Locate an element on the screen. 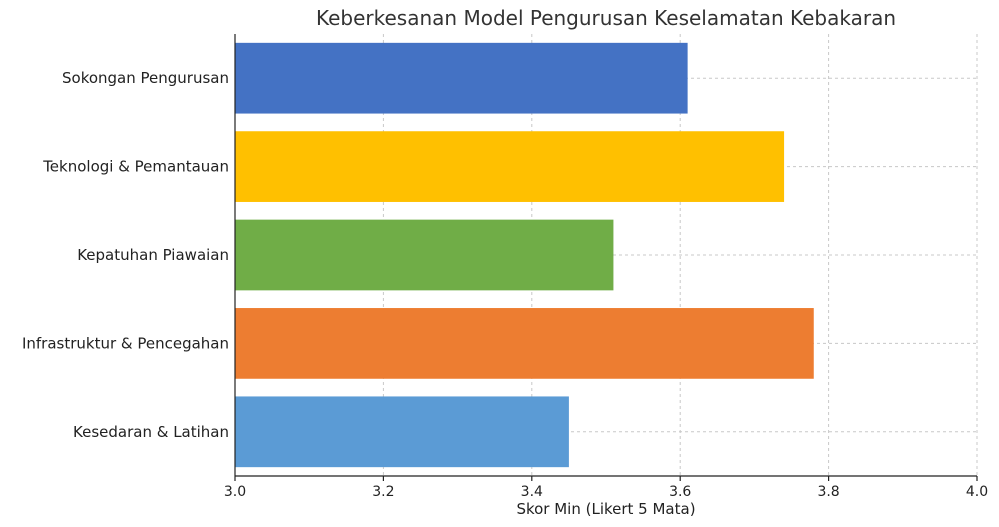  category-label: Kepatuhan Piawaian is located at coordinates (153, 255).